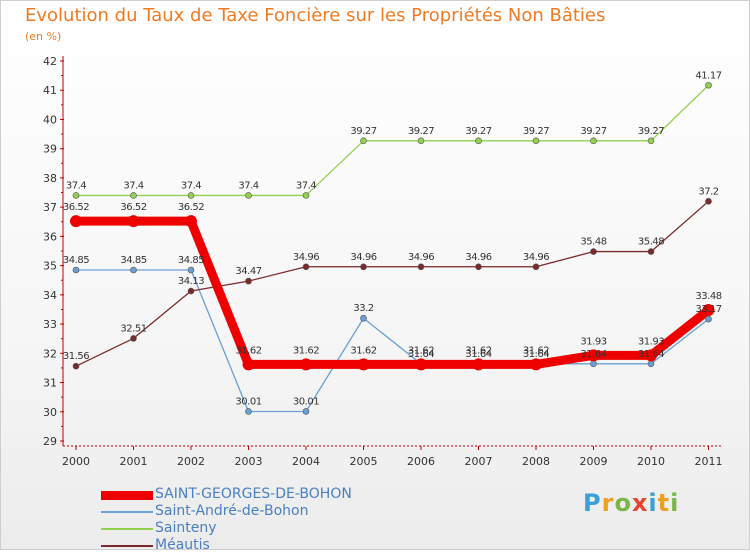 The height and width of the screenshot is (555, 750). I want to click on legend-label: Méautis, so click(182, 545).